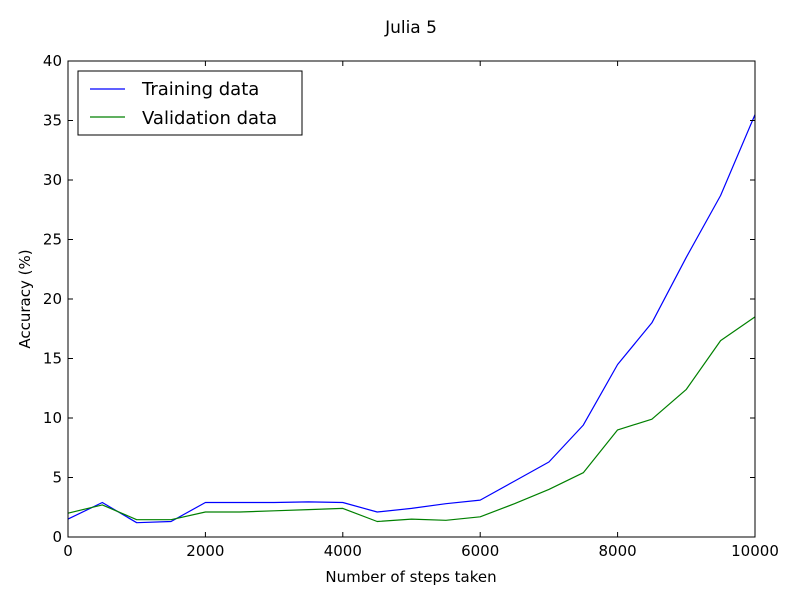  What do you see at coordinates (52, 121) in the screenshot?
I see `y-tick-label: 35` at bounding box center [52, 121].